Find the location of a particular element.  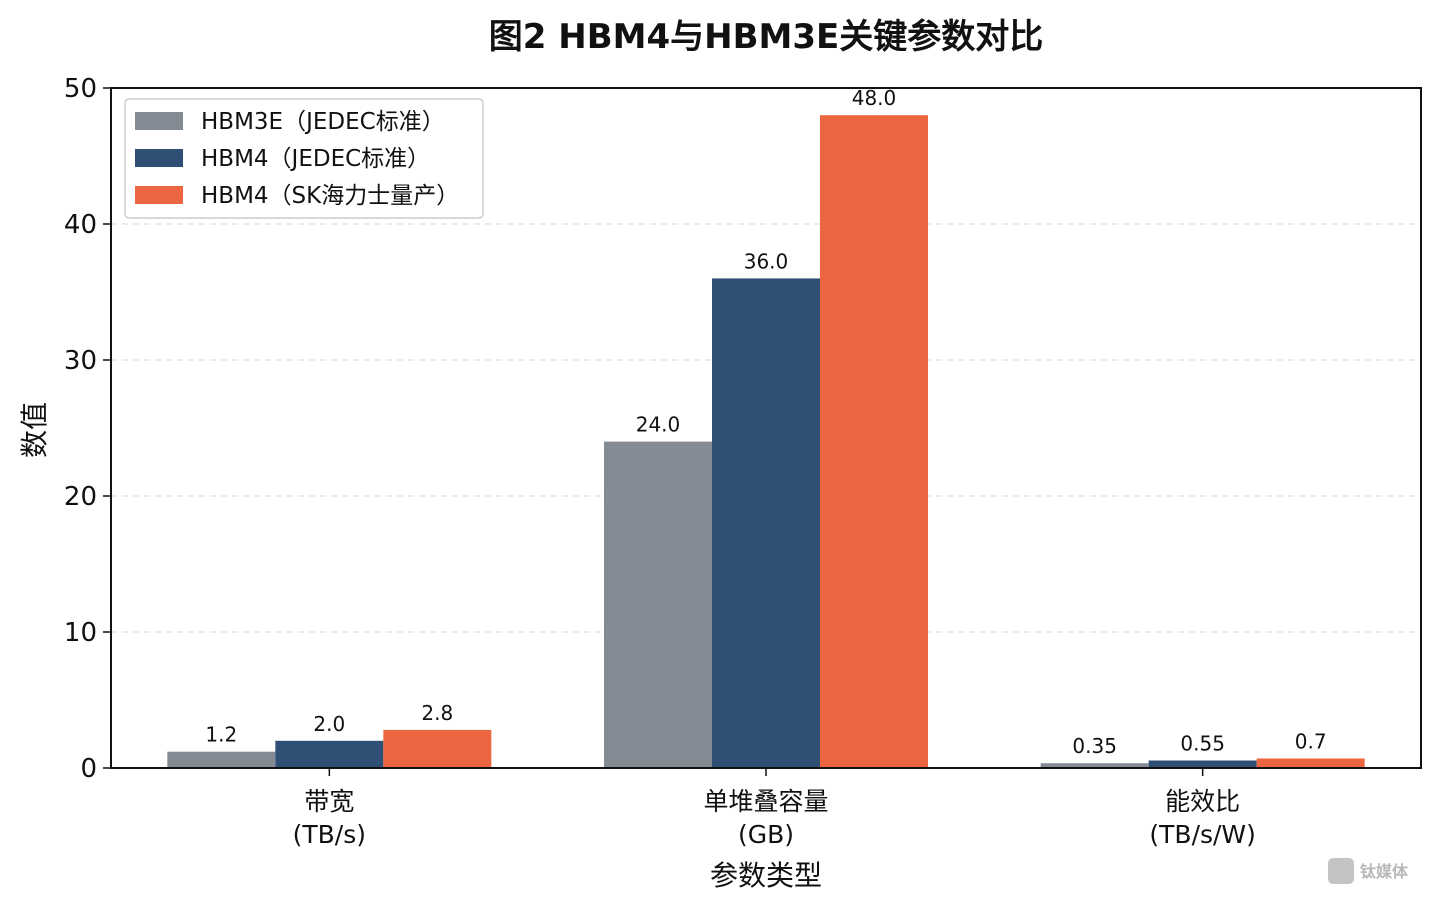

legend: HBM3E（JEDEC标准） HBM4（JEDEC标准） HBM4（SK海力士量产） is located at coordinates (304, 158).